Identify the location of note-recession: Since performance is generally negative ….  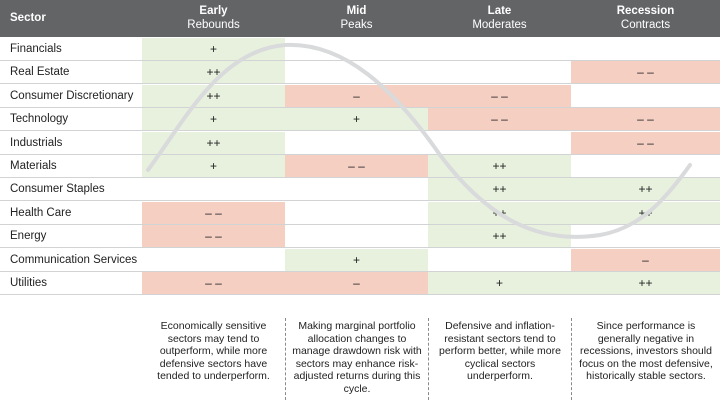
(645, 359).